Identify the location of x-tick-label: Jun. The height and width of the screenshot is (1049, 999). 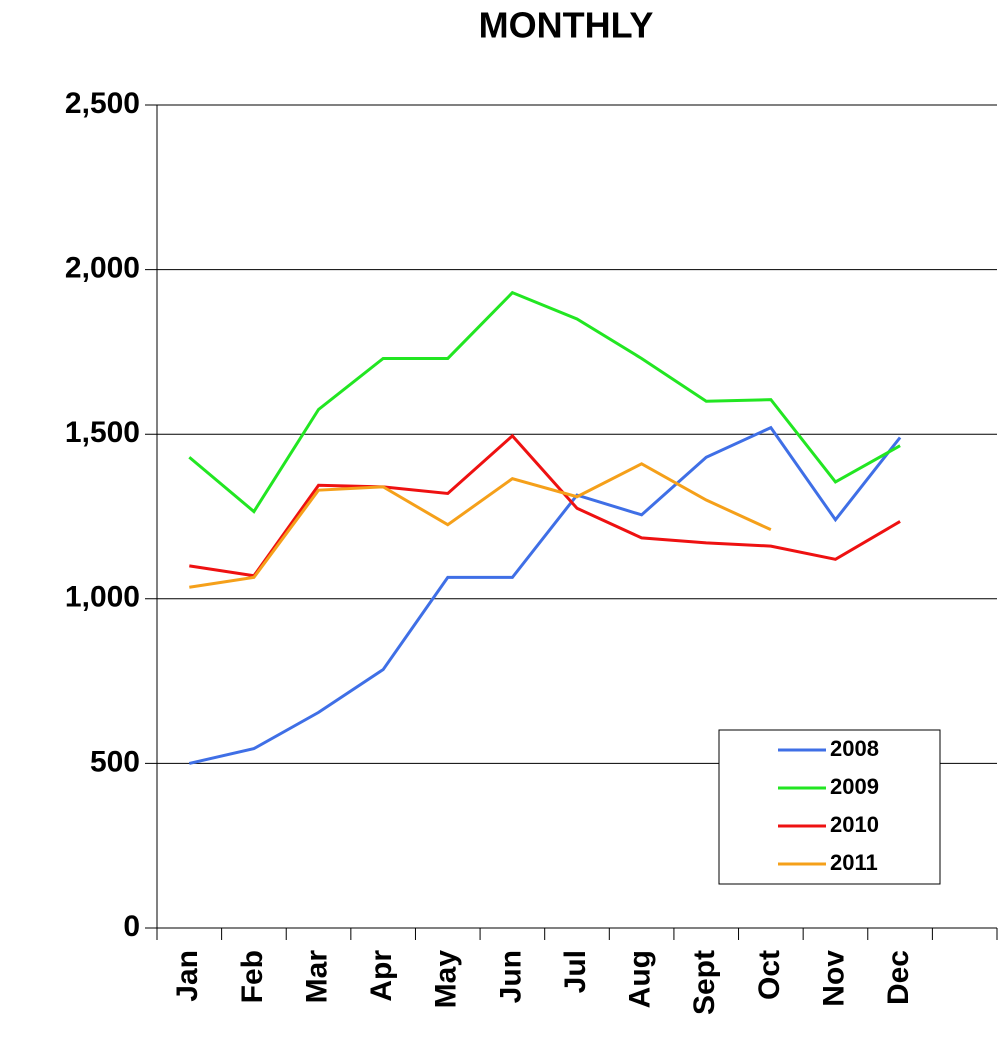
(510, 976).